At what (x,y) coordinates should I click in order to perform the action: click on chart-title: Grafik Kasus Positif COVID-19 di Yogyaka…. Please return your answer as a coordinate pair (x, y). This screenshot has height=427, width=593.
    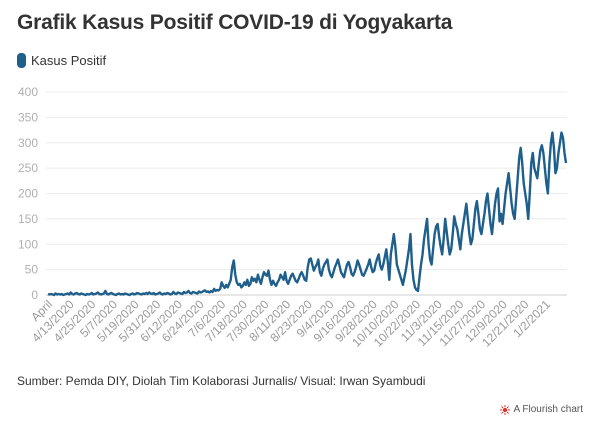
    Looking at the image, I should click on (235, 22).